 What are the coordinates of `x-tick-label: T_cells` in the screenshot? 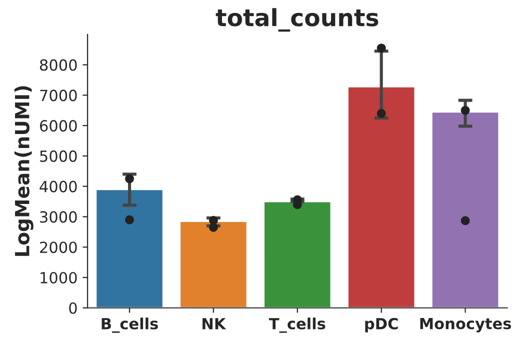 It's located at (297, 325).